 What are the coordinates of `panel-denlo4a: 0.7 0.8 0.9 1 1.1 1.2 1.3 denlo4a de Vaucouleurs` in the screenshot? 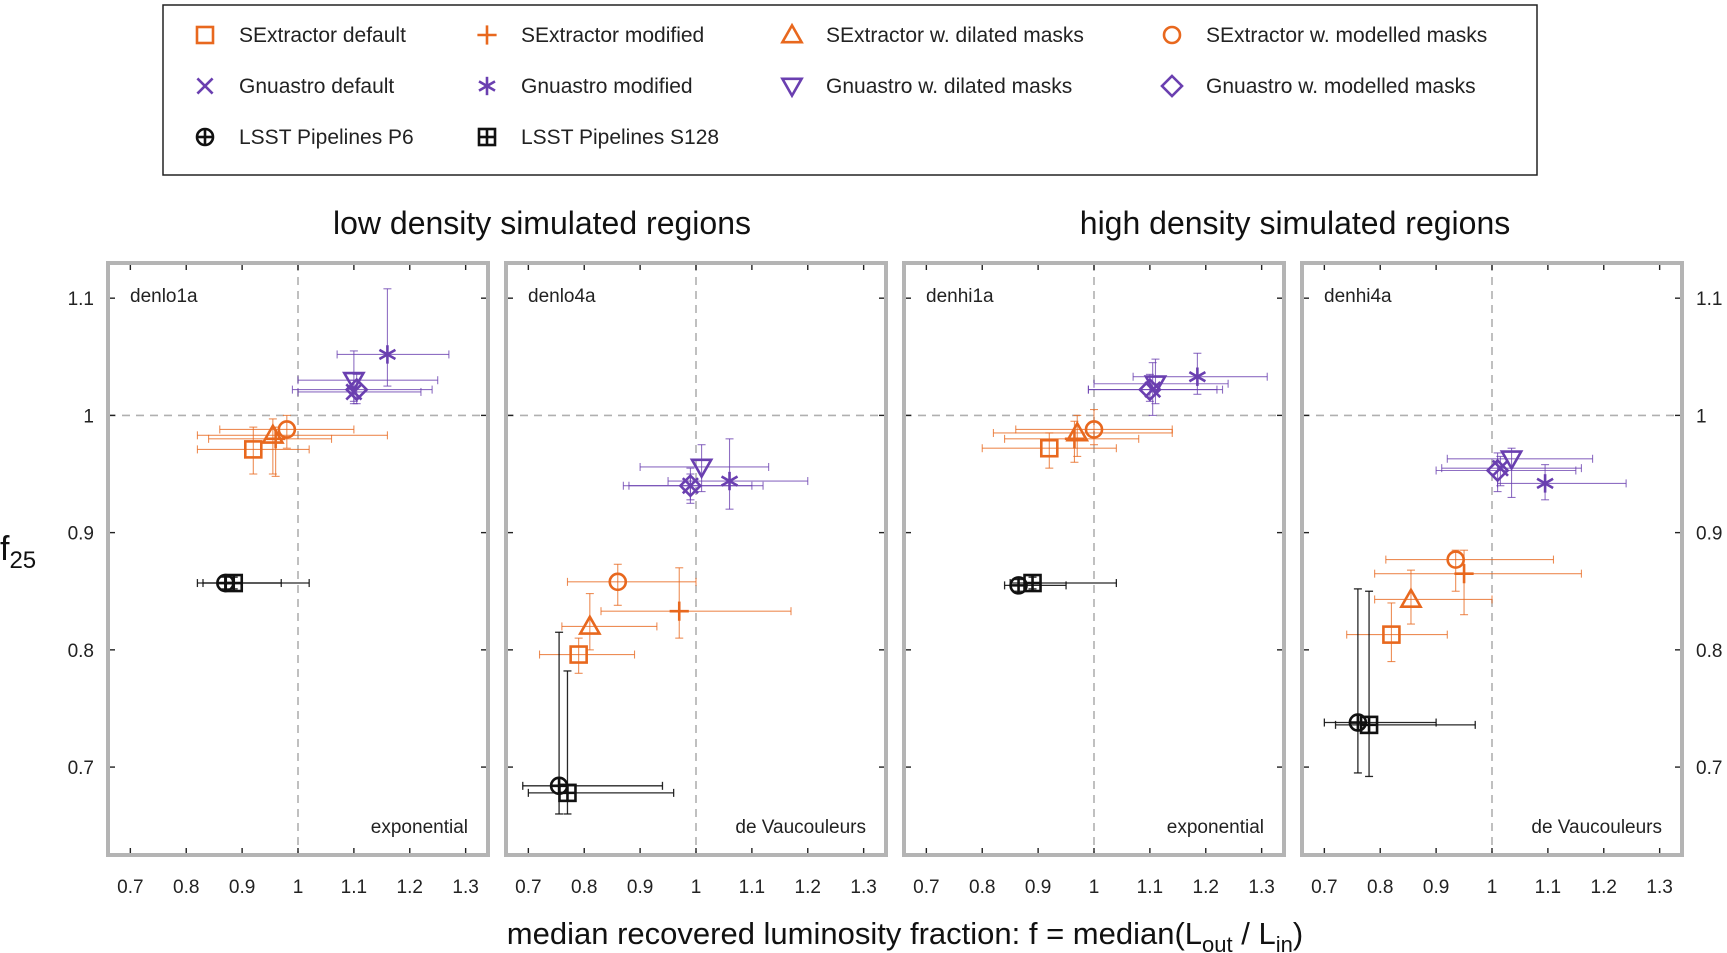 It's located at (696, 579).